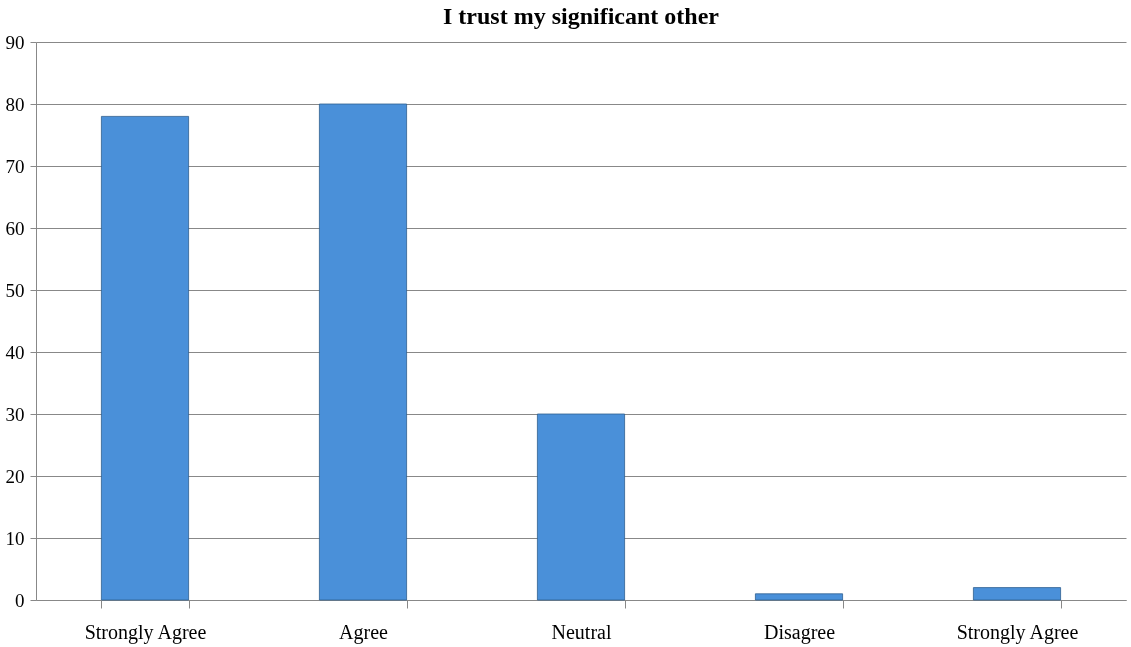 The height and width of the screenshot is (647, 1131). I want to click on y-tick-label: 0, so click(20, 600).